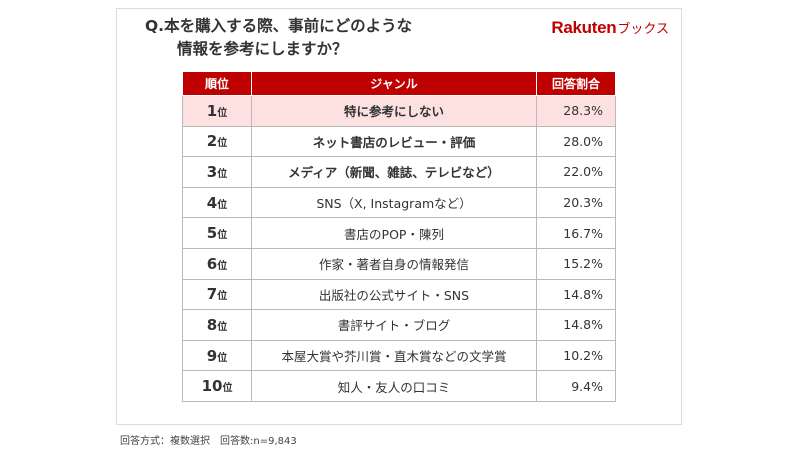 The height and width of the screenshot is (450, 800). What do you see at coordinates (212, 386) in the screenshot?
I see `rank-number: 10` at bounding box center [212, 386].